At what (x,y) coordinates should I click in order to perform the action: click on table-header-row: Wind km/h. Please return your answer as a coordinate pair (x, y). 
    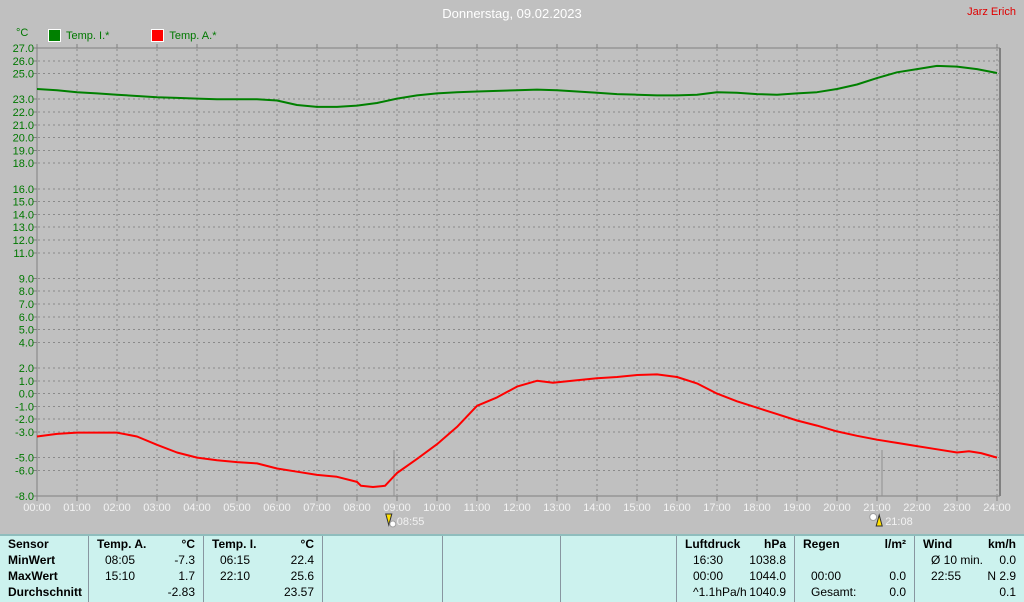
    Looking at the image, I should click on (969, 544).